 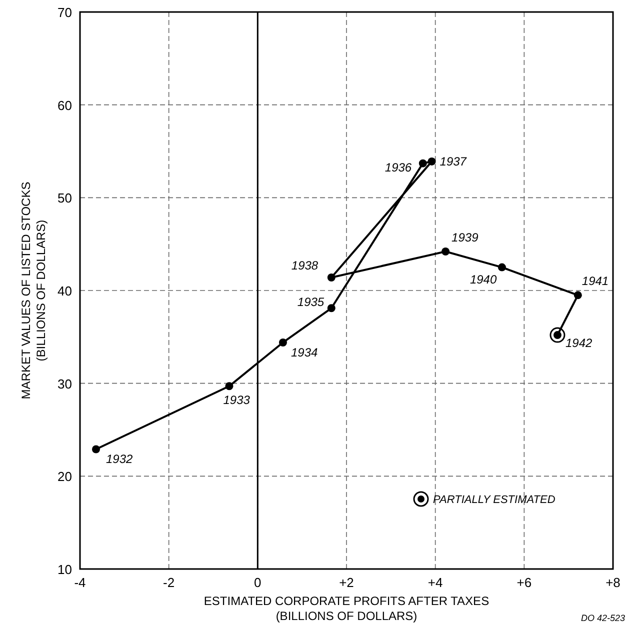 What do you see at coordinates (65, 476) in the screenshot?
I see `y-tick-label: 20` at bounding box center [65, 476].